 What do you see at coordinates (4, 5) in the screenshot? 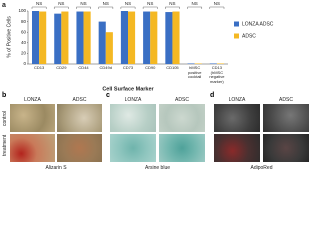
I see `panel-letter: a` at bounding box center [4, 5].